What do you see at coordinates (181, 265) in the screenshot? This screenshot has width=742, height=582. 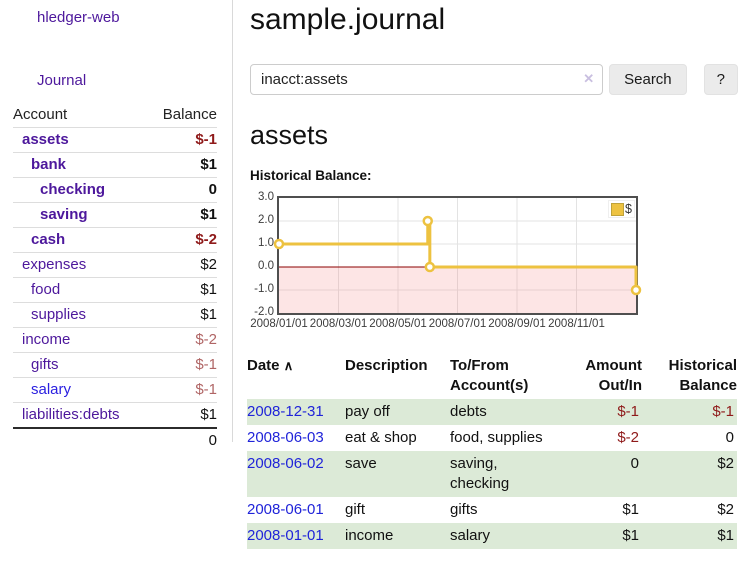 I see `account-balance: $2` at bounding box center [181, 265].